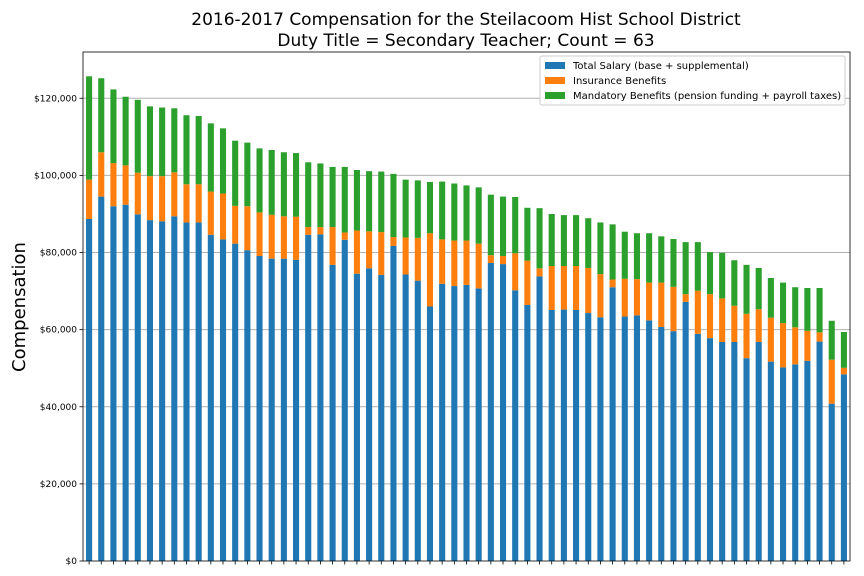 The width and height of the screenshot is (864, 576). Describe the element at coordinates (58, 408) in the screenshot. I see `y-tick-label: $40,000` at that location.